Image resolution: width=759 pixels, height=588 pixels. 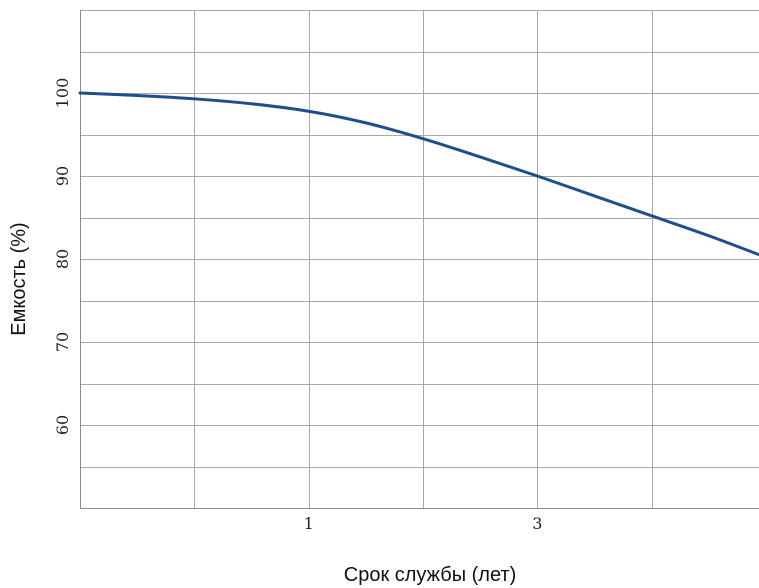 I want to click on y-tick-label: 80, so click(x=62, y=259).